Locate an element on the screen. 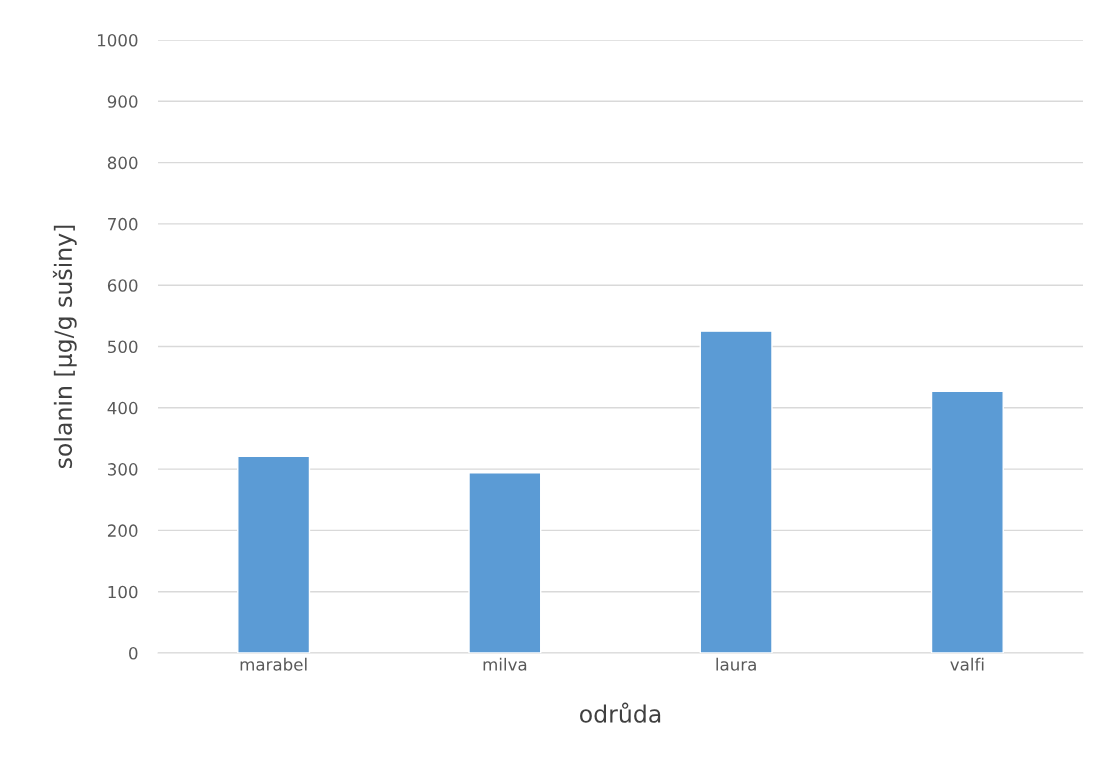 The image size is (1101, 771). y-tick-label: 1000 is located at coordinates (117, 40).